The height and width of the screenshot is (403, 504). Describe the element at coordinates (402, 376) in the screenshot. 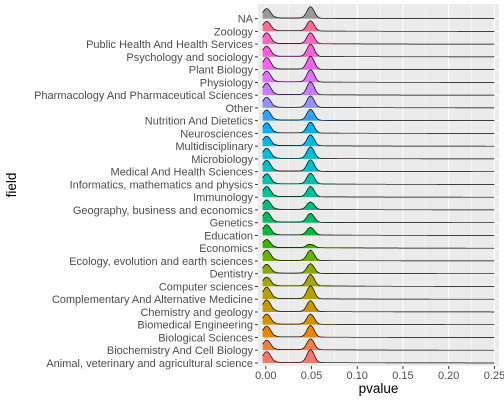

I see `x-tick-label: 0.15` at that location.